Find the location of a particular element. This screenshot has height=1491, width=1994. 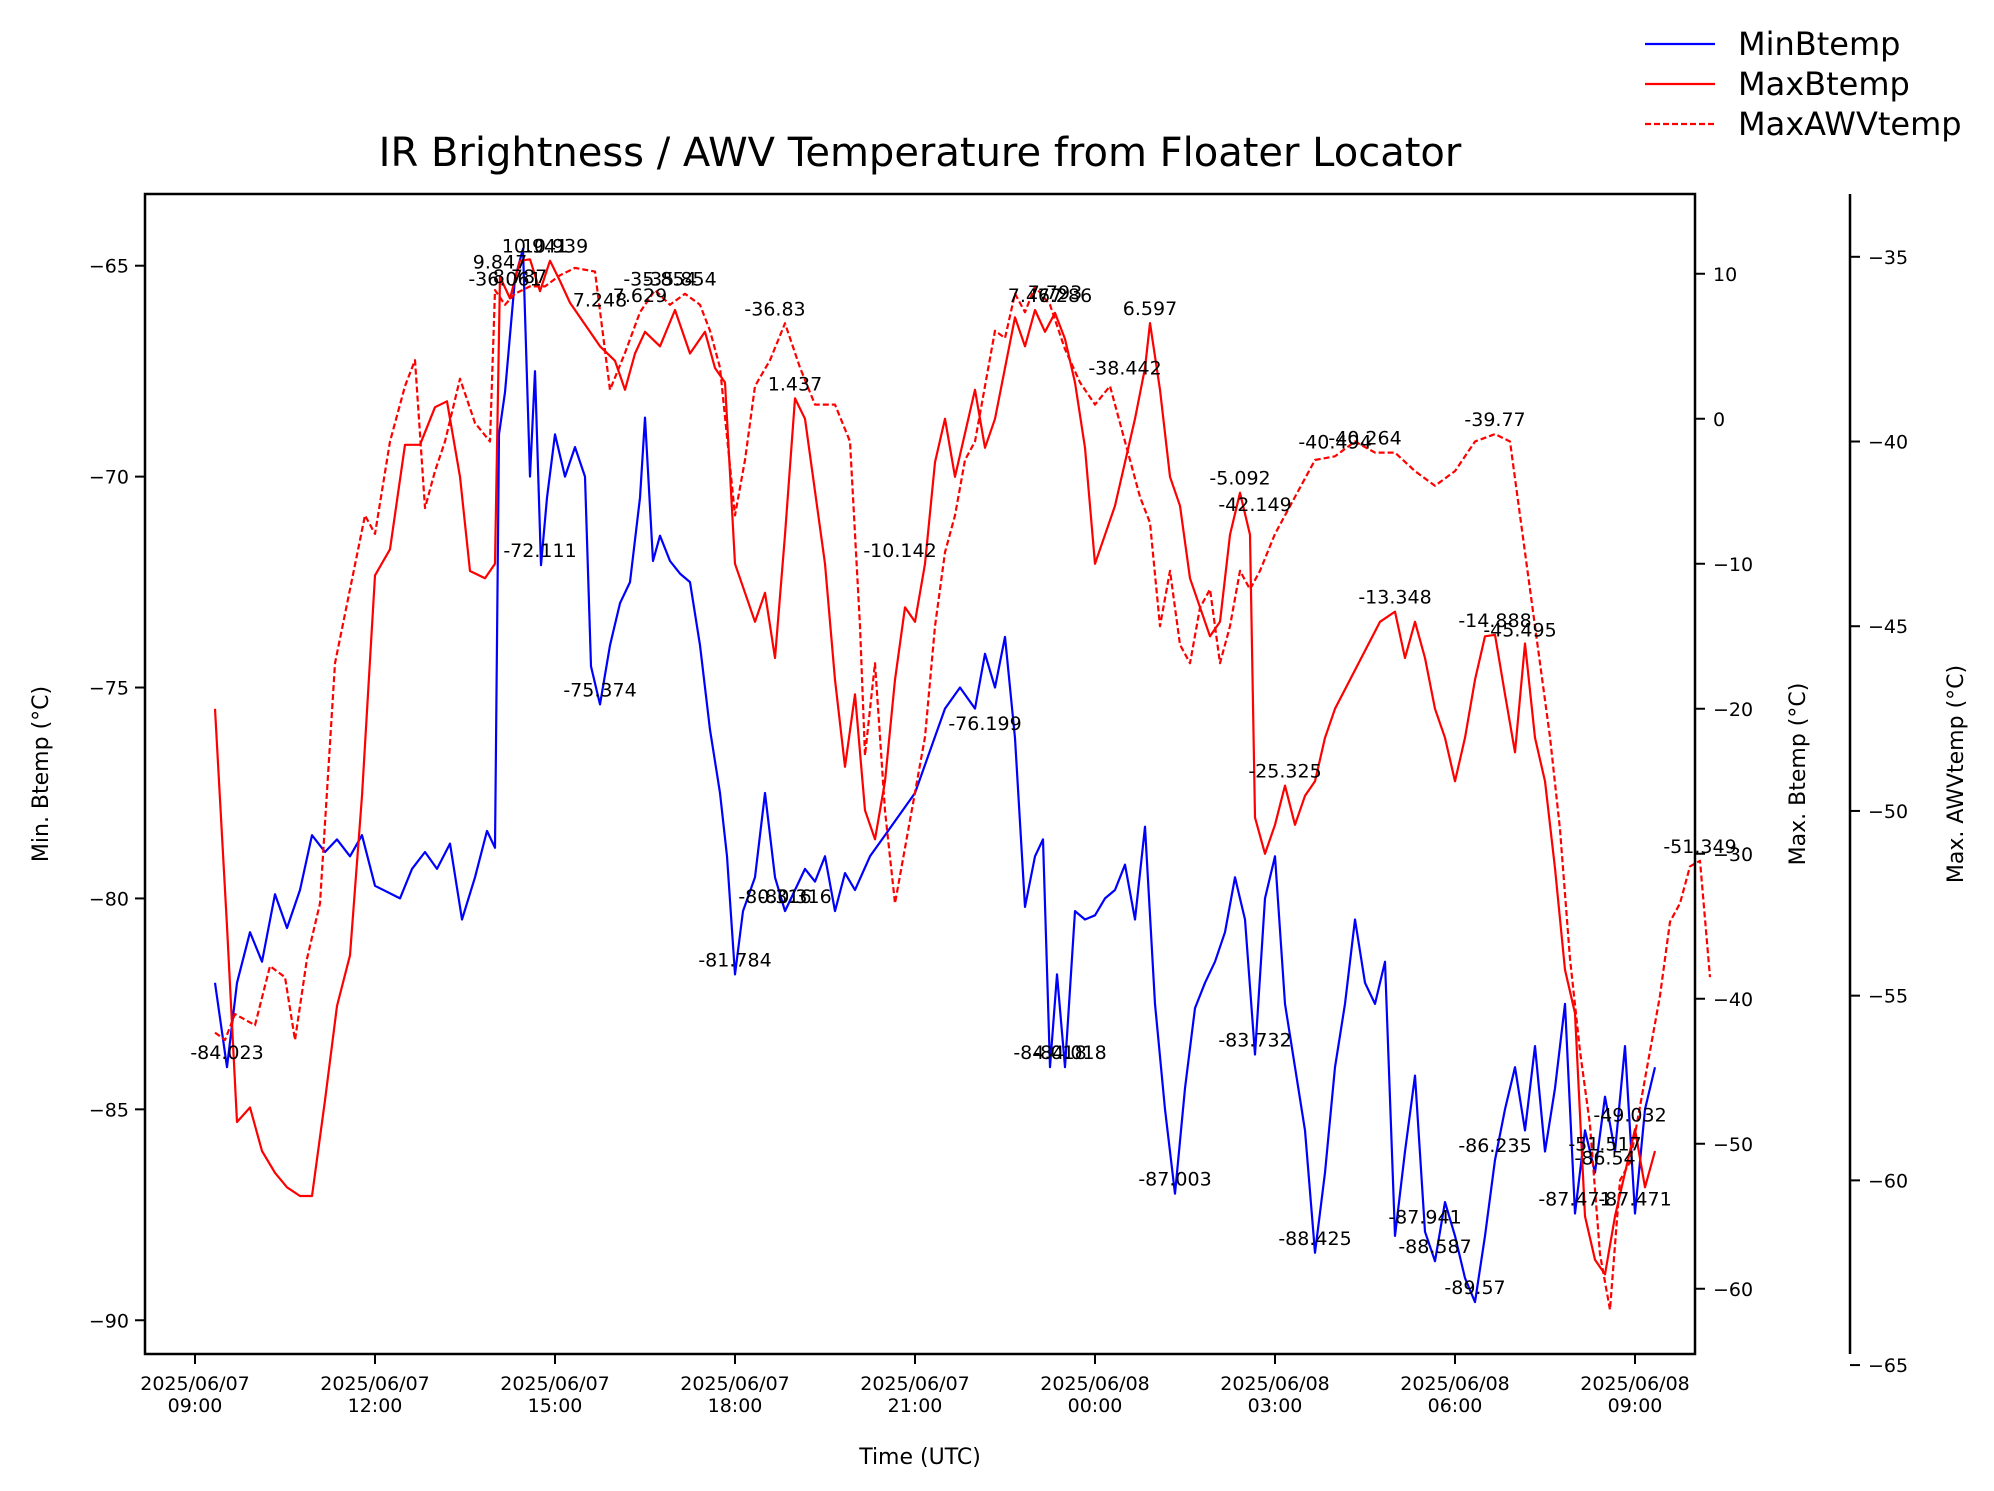

y-far-right-tick-label: −65 is located at coordinates (1888, 1366).